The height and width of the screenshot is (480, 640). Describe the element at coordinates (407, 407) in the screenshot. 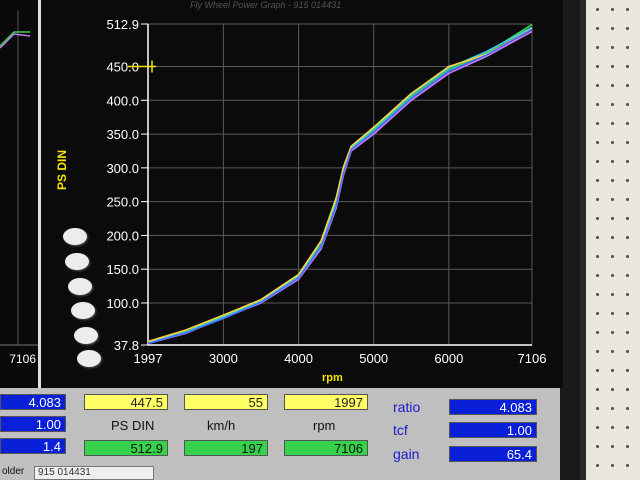

I see `ratio-label: ratio` at that location.